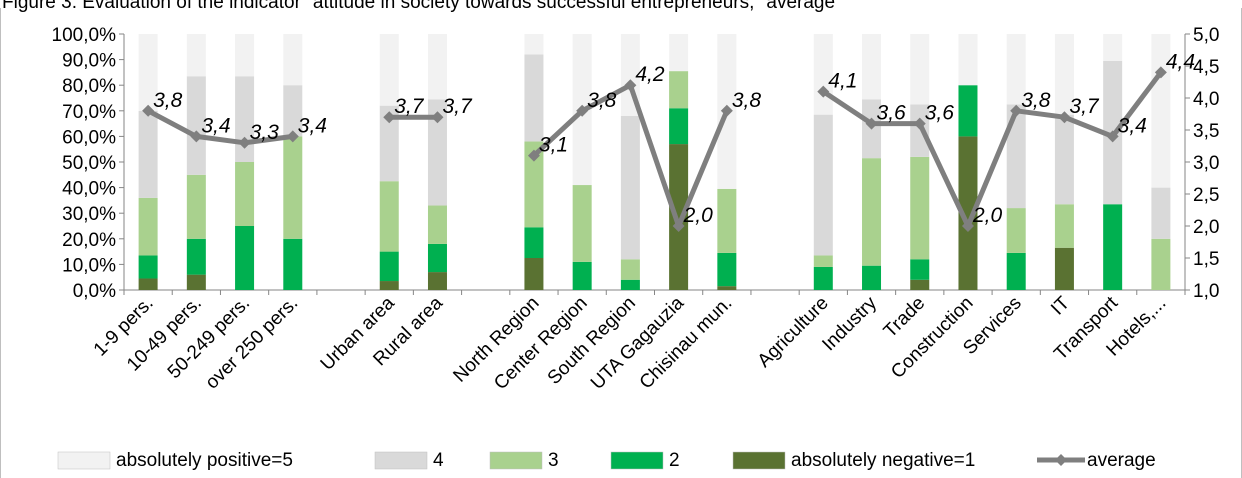  Describe the element at coordinates (1206, 131) in the screenshot. I see `y-right-tick-label: 3,5` at that location.